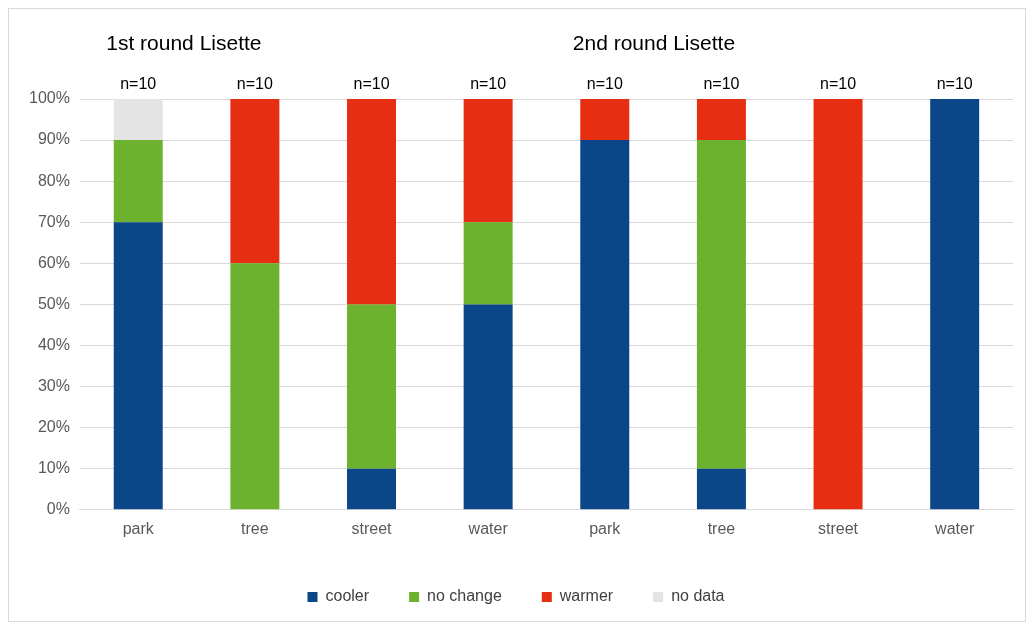 This screenshot has width=1034, height=629. I want to click on y-tick-label: 20%, so click(53, 427).